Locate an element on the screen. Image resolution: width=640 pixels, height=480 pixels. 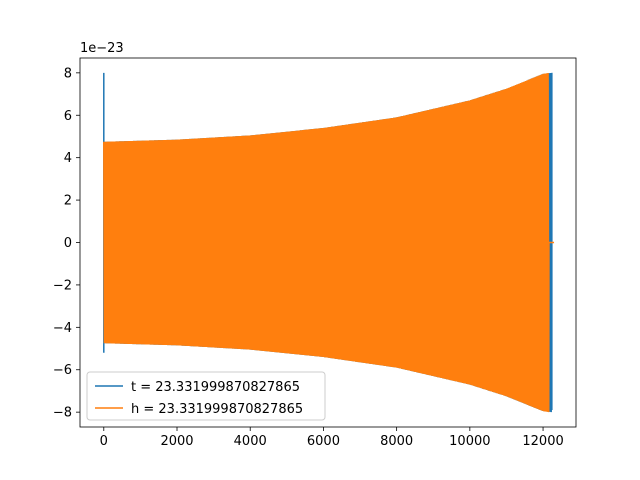
x-axis: 0 2000 4000 6000 8000 10000 12000 is located at coordinates (332, 438).